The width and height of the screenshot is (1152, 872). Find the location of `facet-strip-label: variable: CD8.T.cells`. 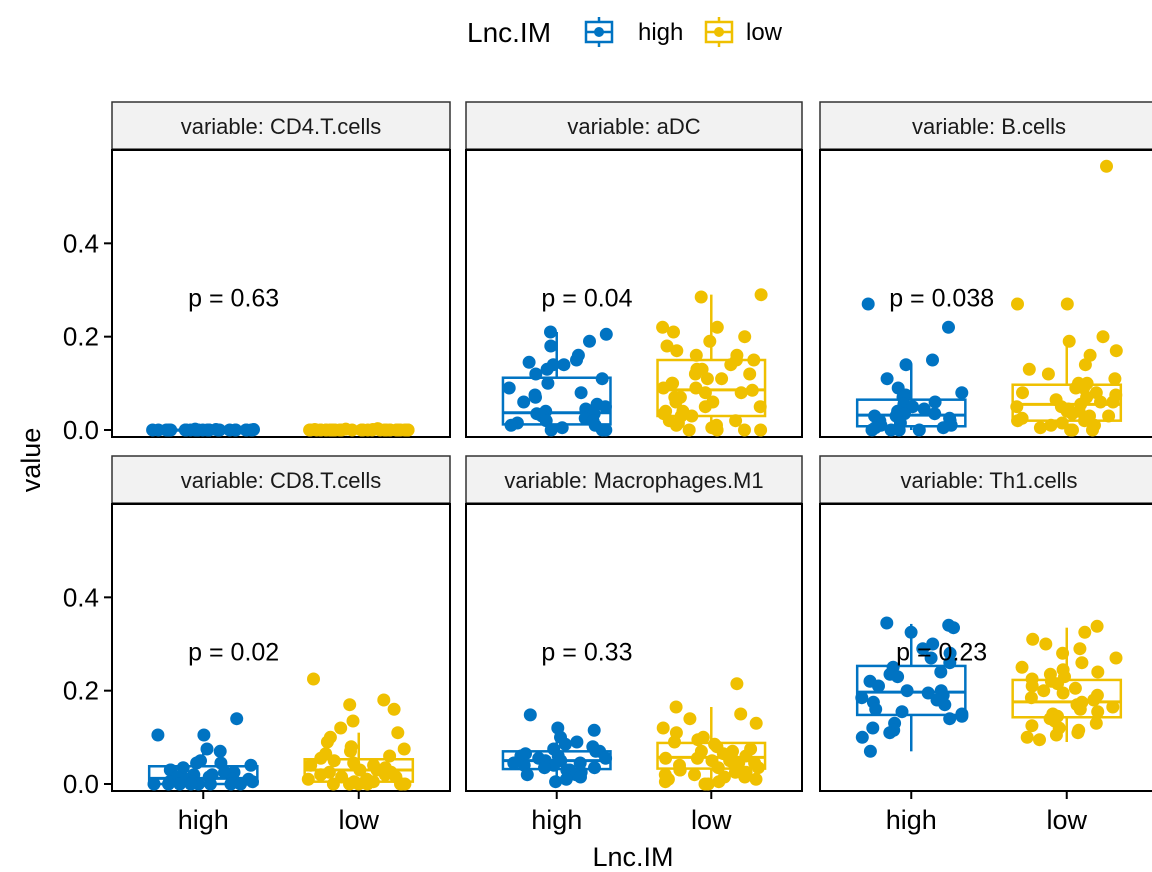

facet-strip-label: variable: CD8.T.cells is located at coordinates (281, 480).